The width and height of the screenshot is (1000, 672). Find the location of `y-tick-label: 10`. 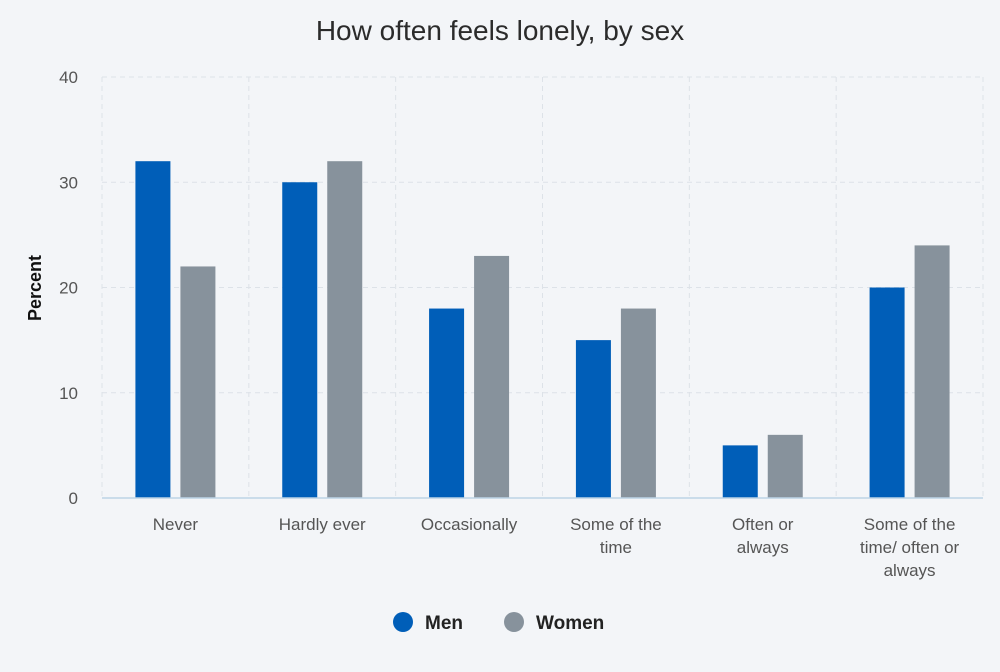

y-tick-label: 10 is located at coordinates (68, 393).